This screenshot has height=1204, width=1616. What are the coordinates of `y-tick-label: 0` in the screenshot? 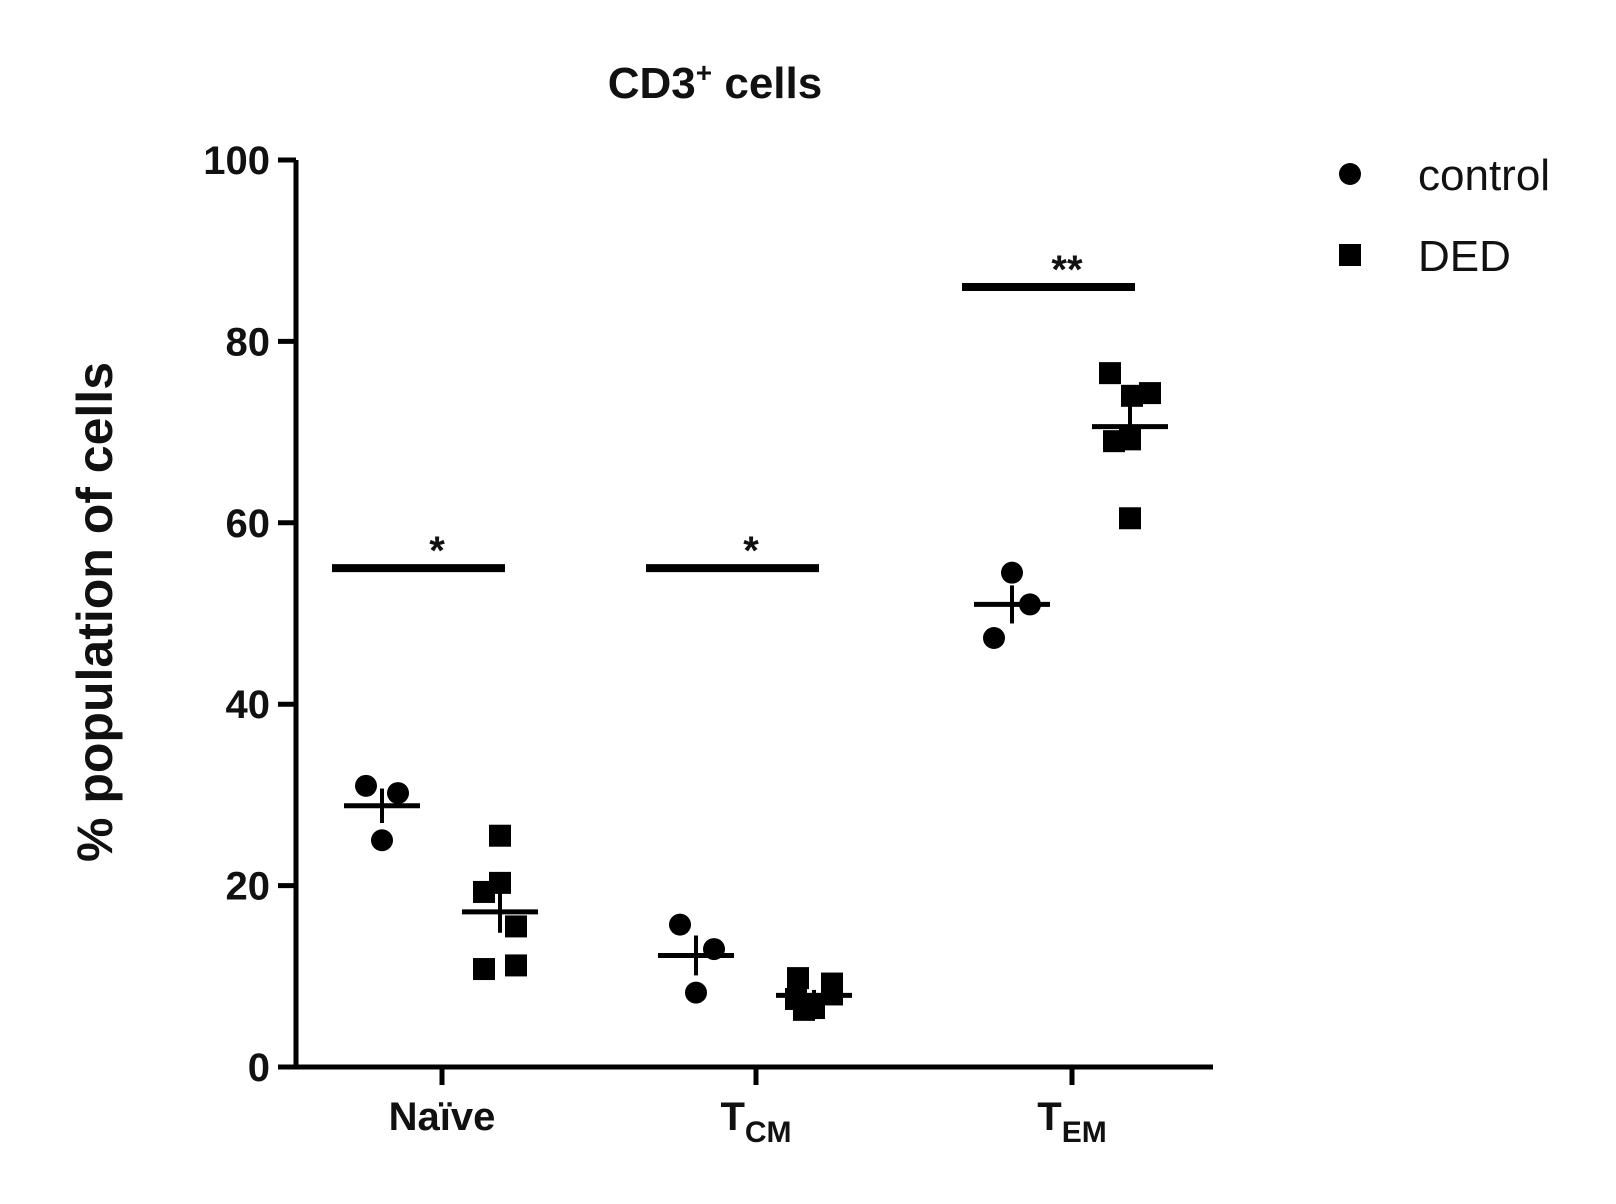 It's located at (259, 1068).